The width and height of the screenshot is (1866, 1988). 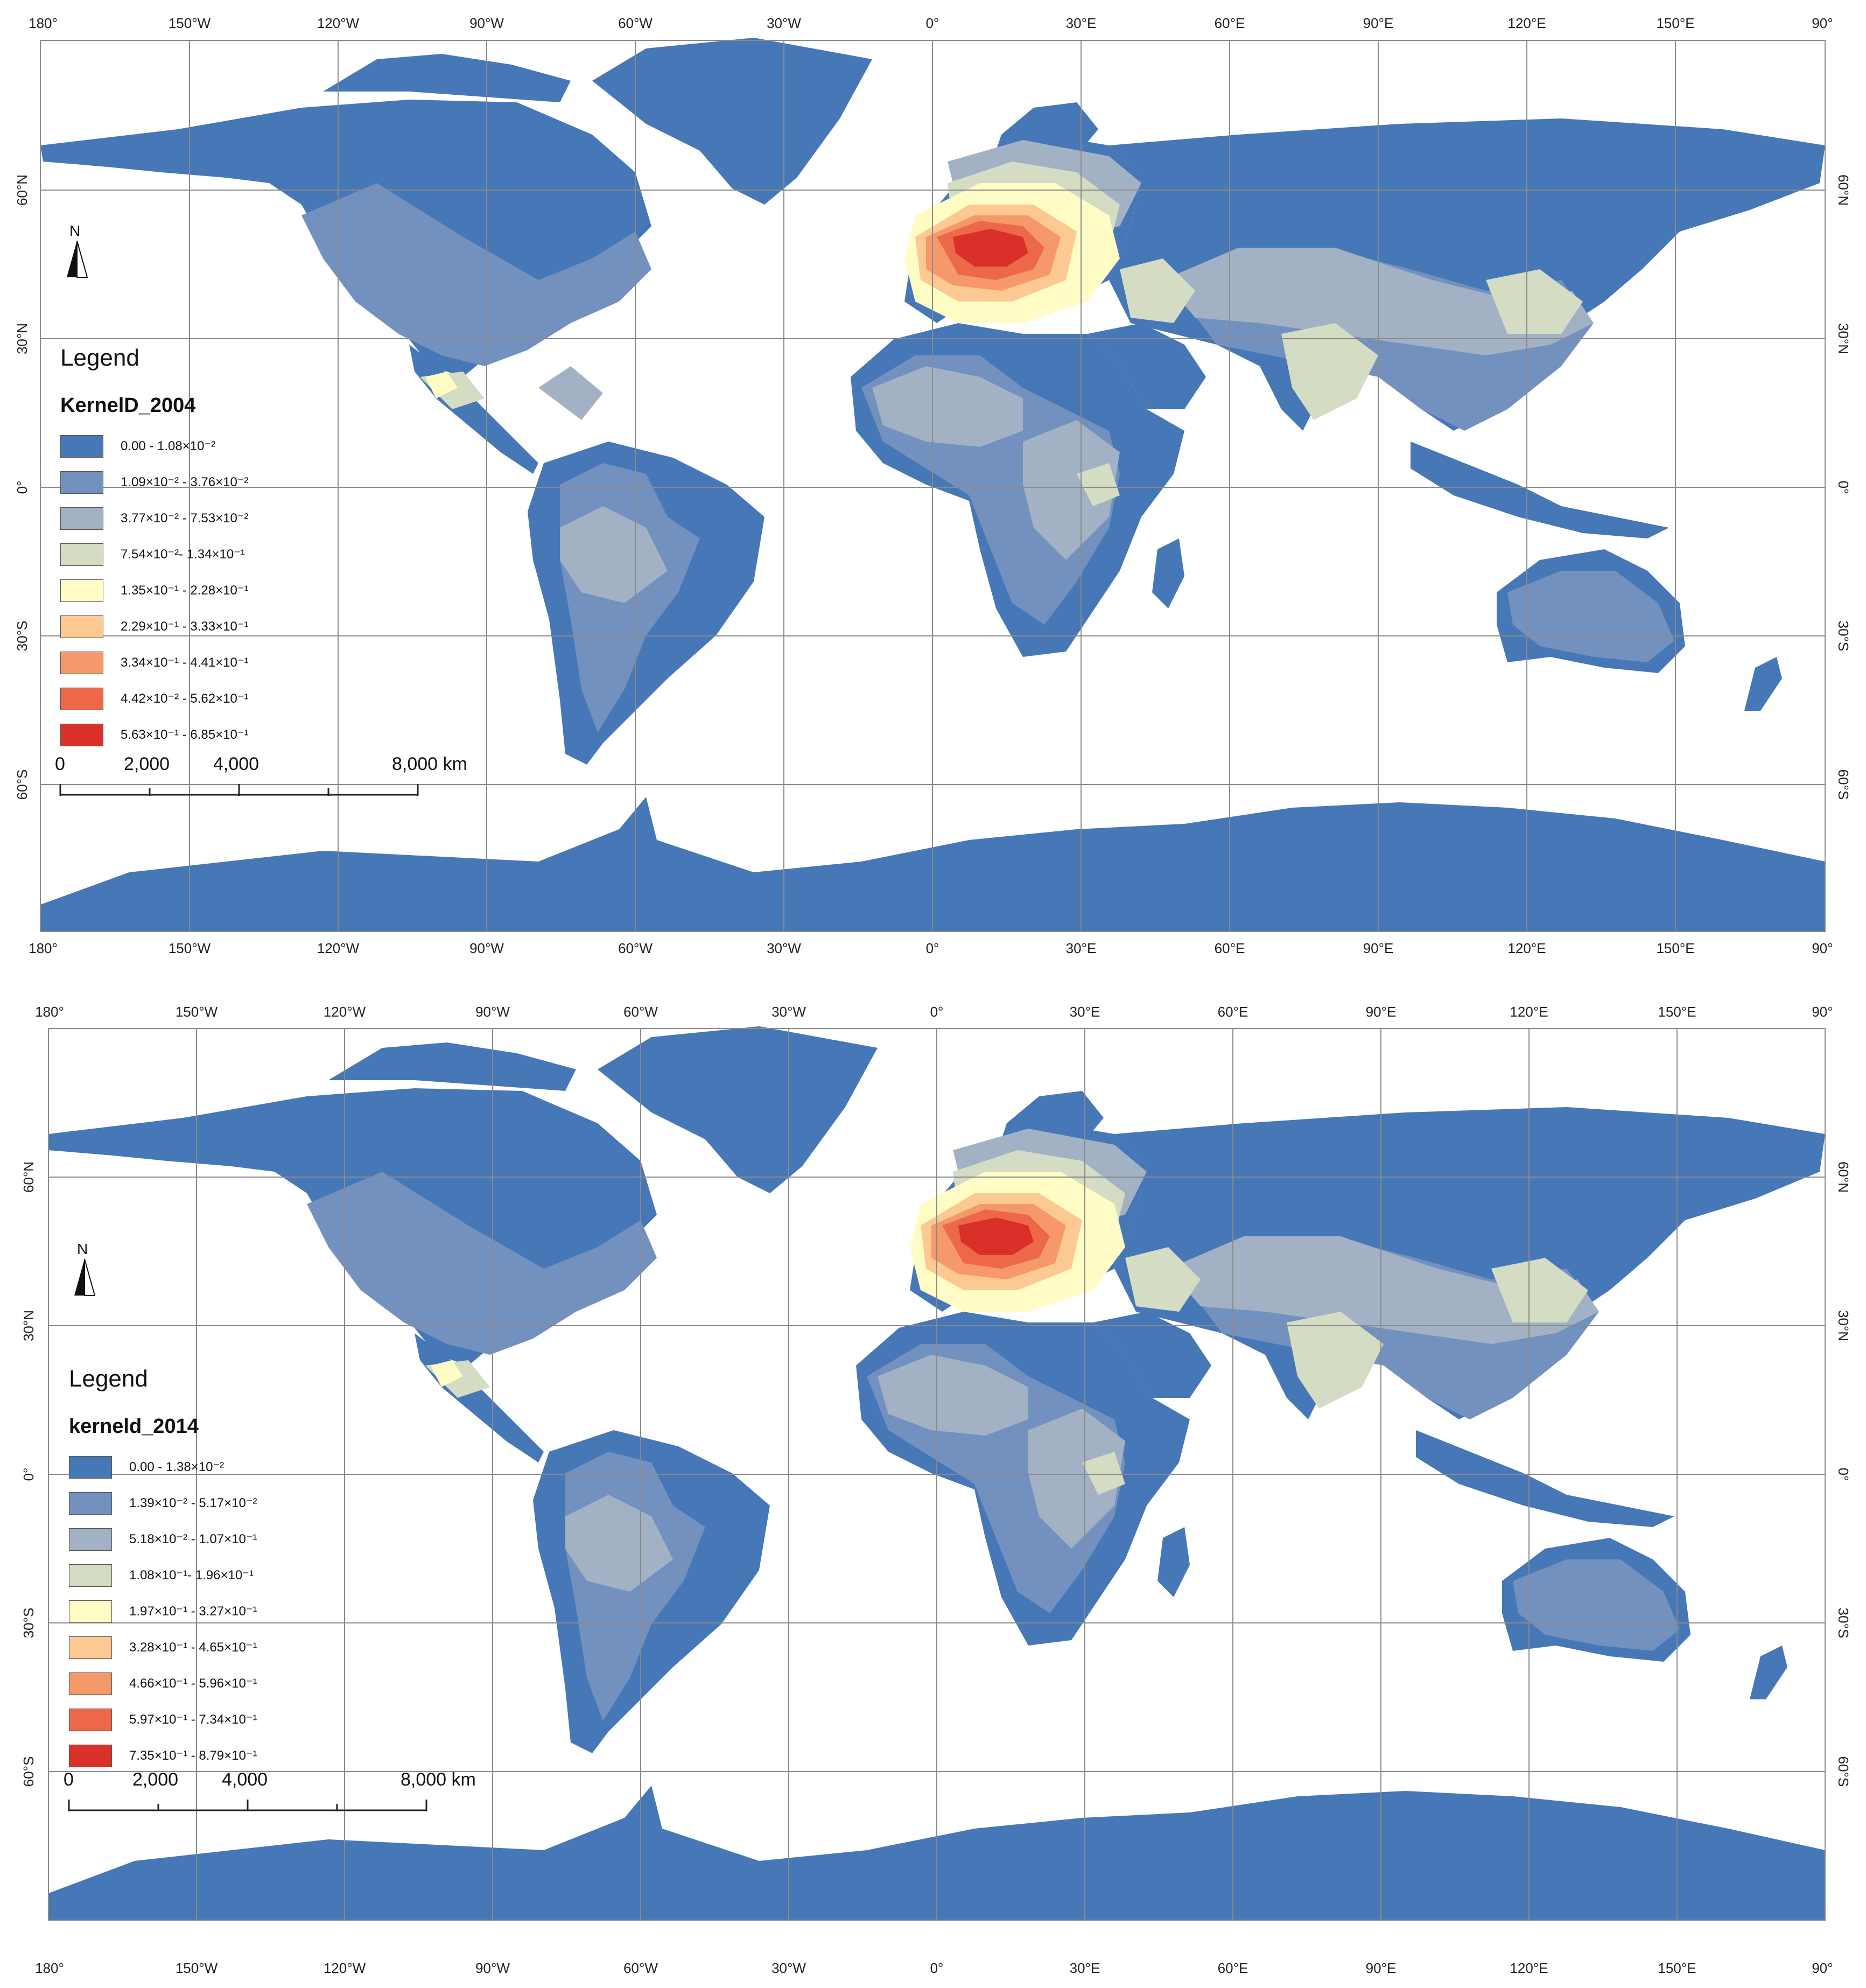 I want to click on japan, so click(x=1631, y=1225).